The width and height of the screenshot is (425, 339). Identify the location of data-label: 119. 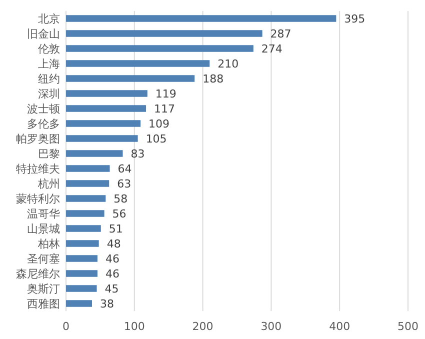
(165, 94).